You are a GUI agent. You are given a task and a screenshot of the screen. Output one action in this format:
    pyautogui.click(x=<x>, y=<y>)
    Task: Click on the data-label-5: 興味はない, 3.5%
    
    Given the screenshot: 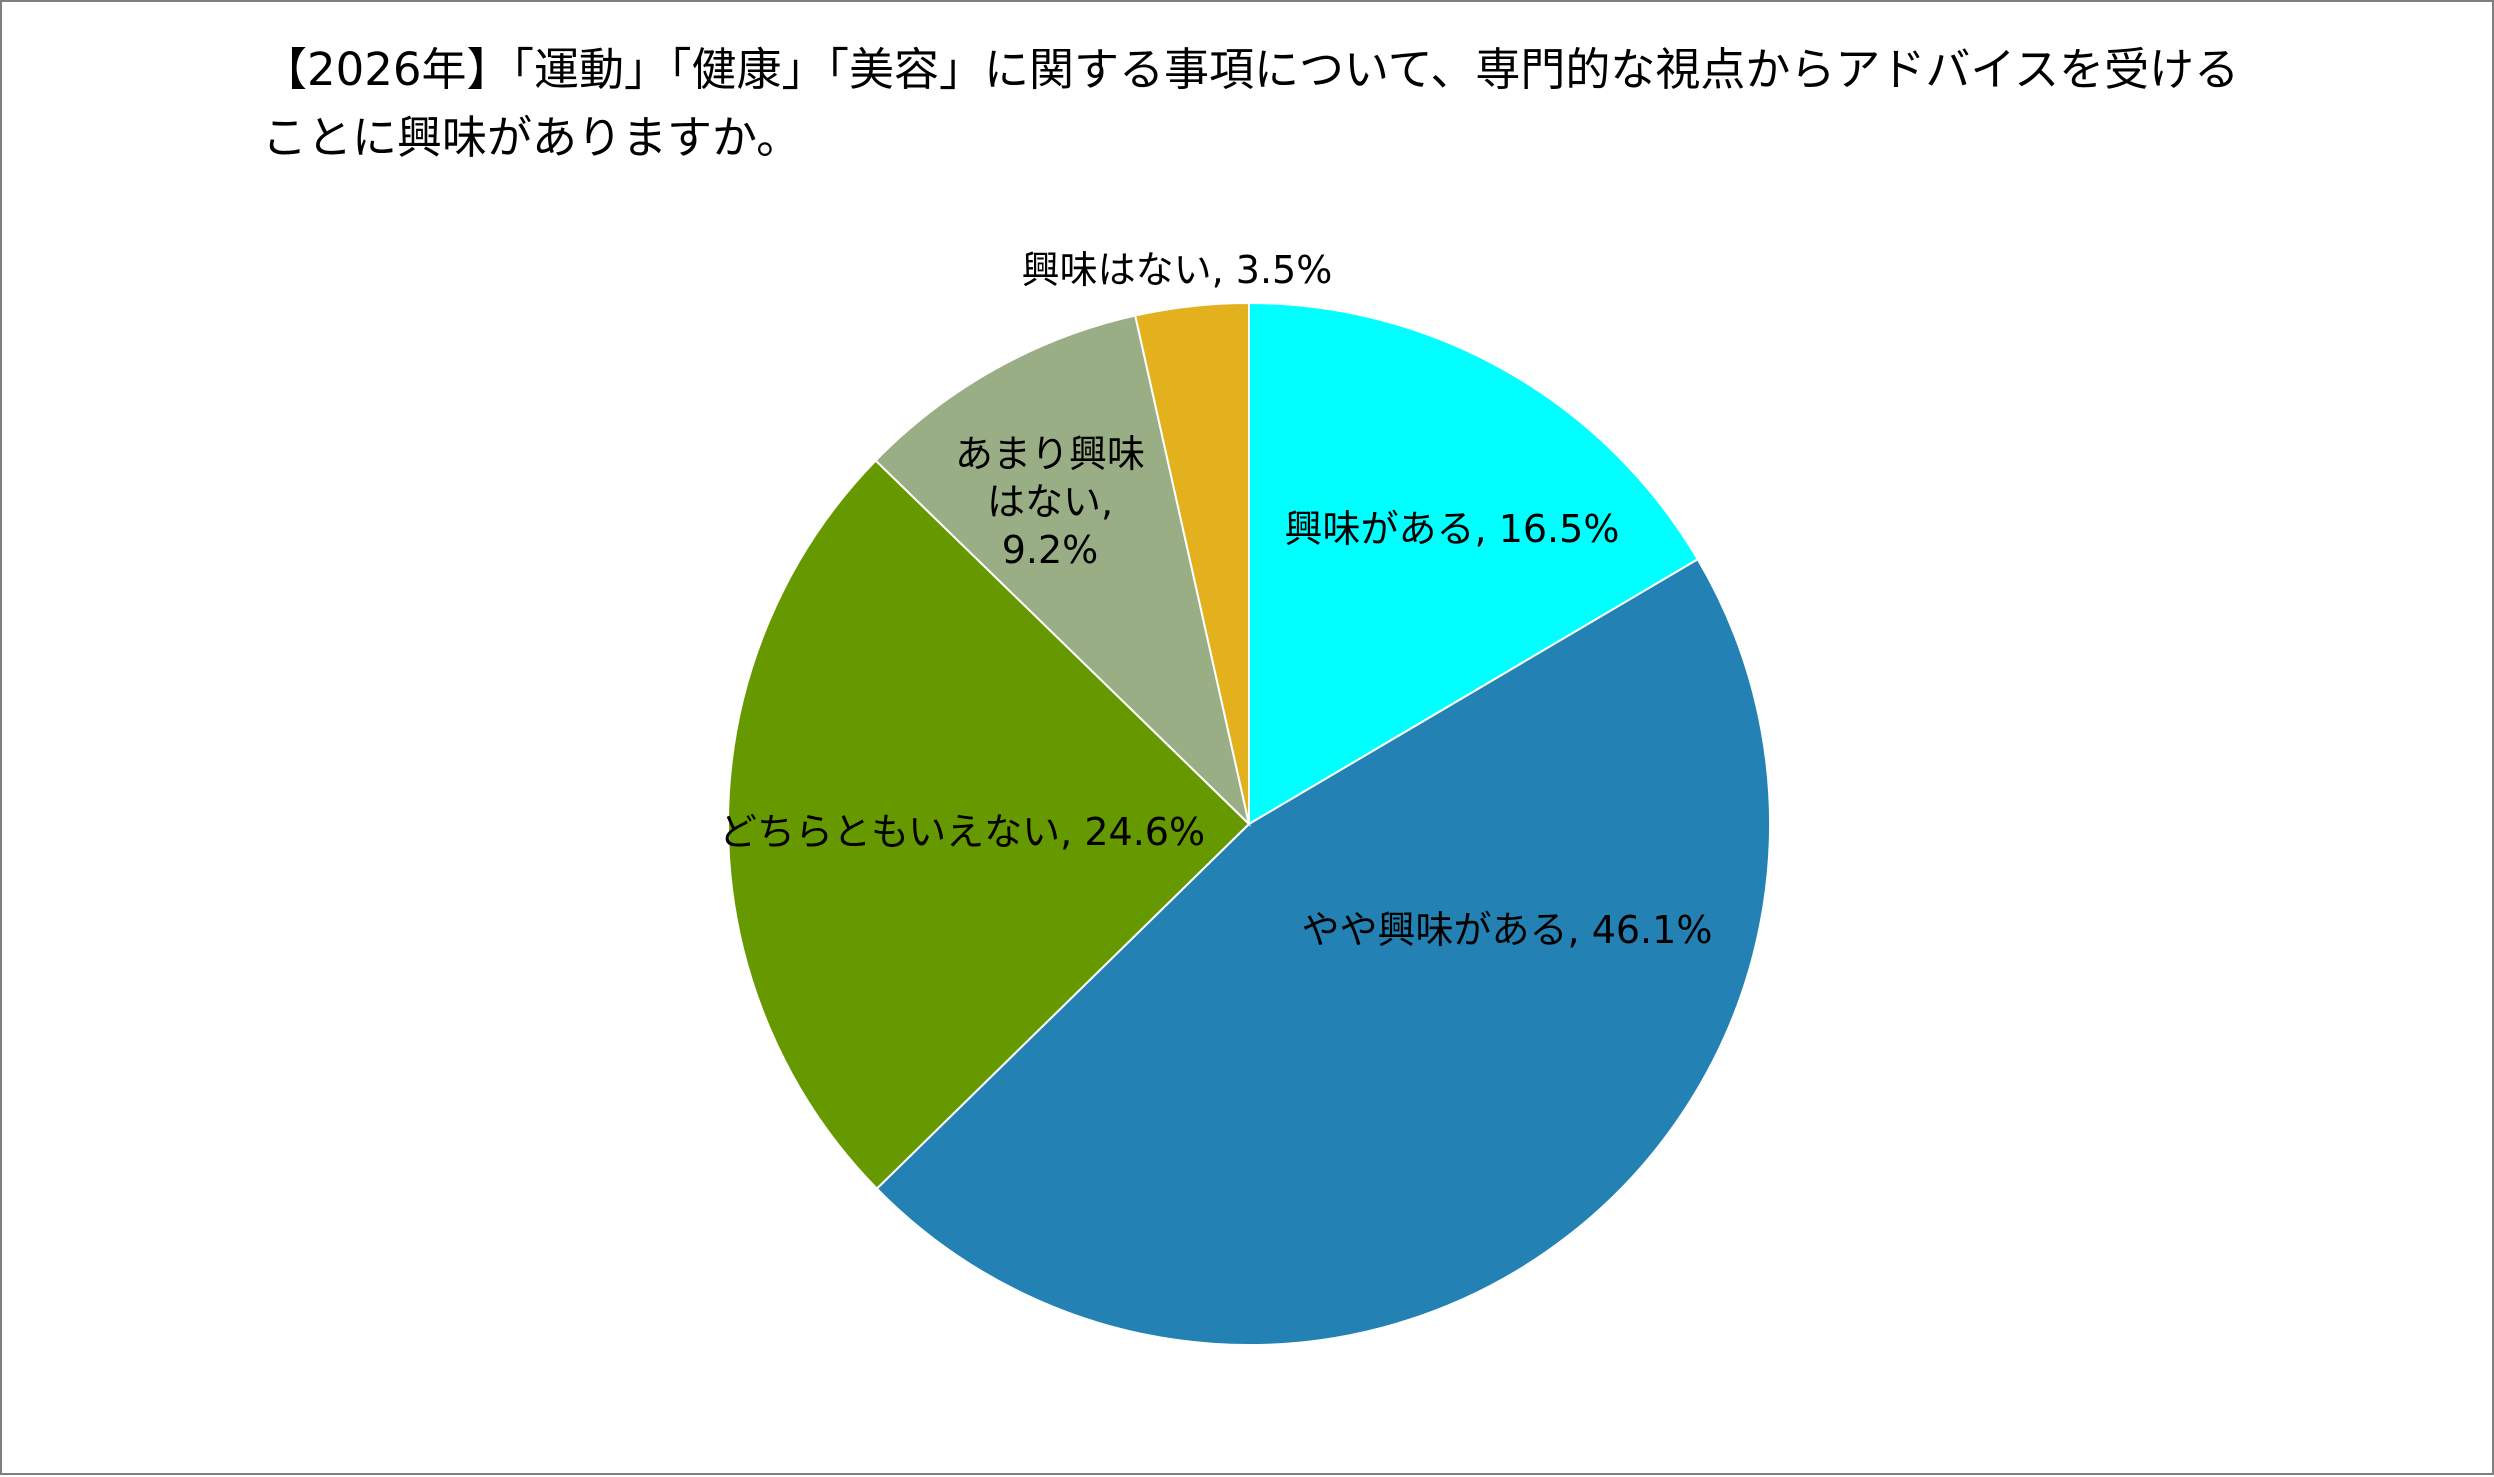 What is the action you would take?
    pyautogui.click(x=1177, y=270)
    